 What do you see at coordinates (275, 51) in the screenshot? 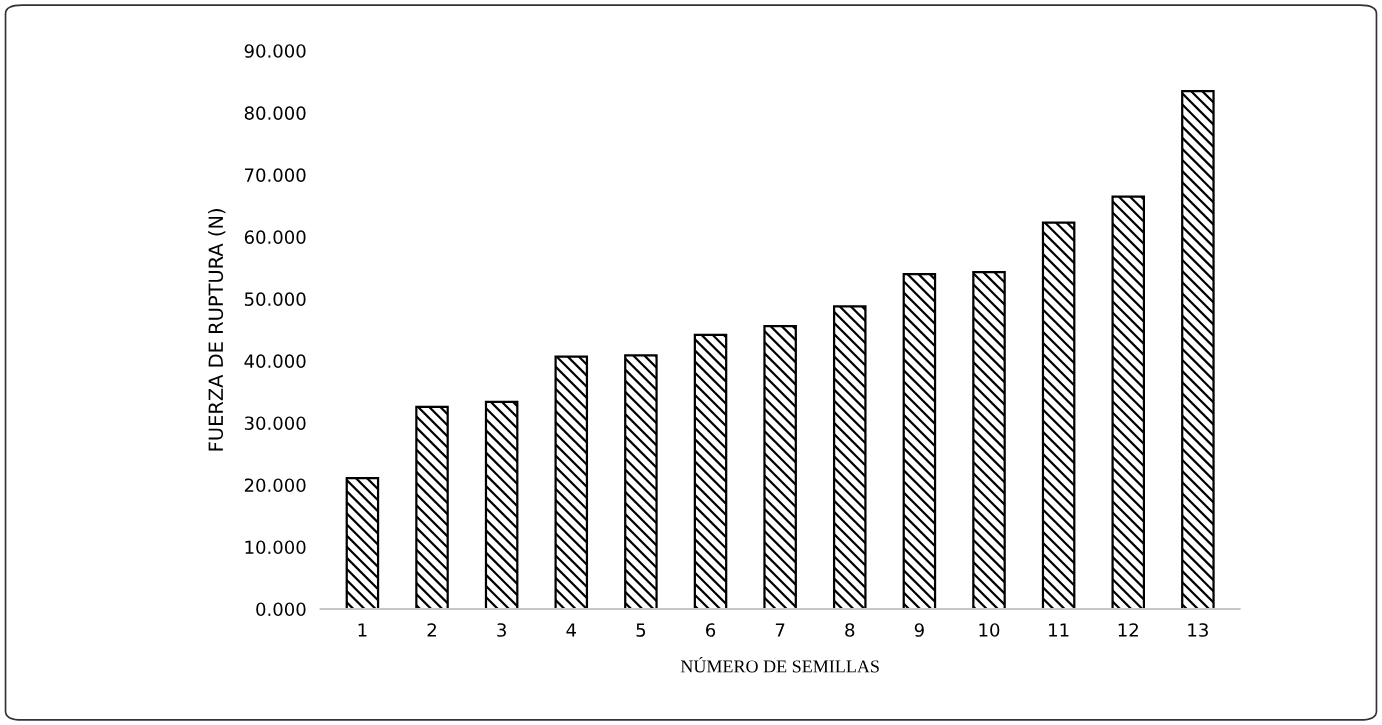
I see `y-tick-label: 90.000` at bounding box center [275, 51].